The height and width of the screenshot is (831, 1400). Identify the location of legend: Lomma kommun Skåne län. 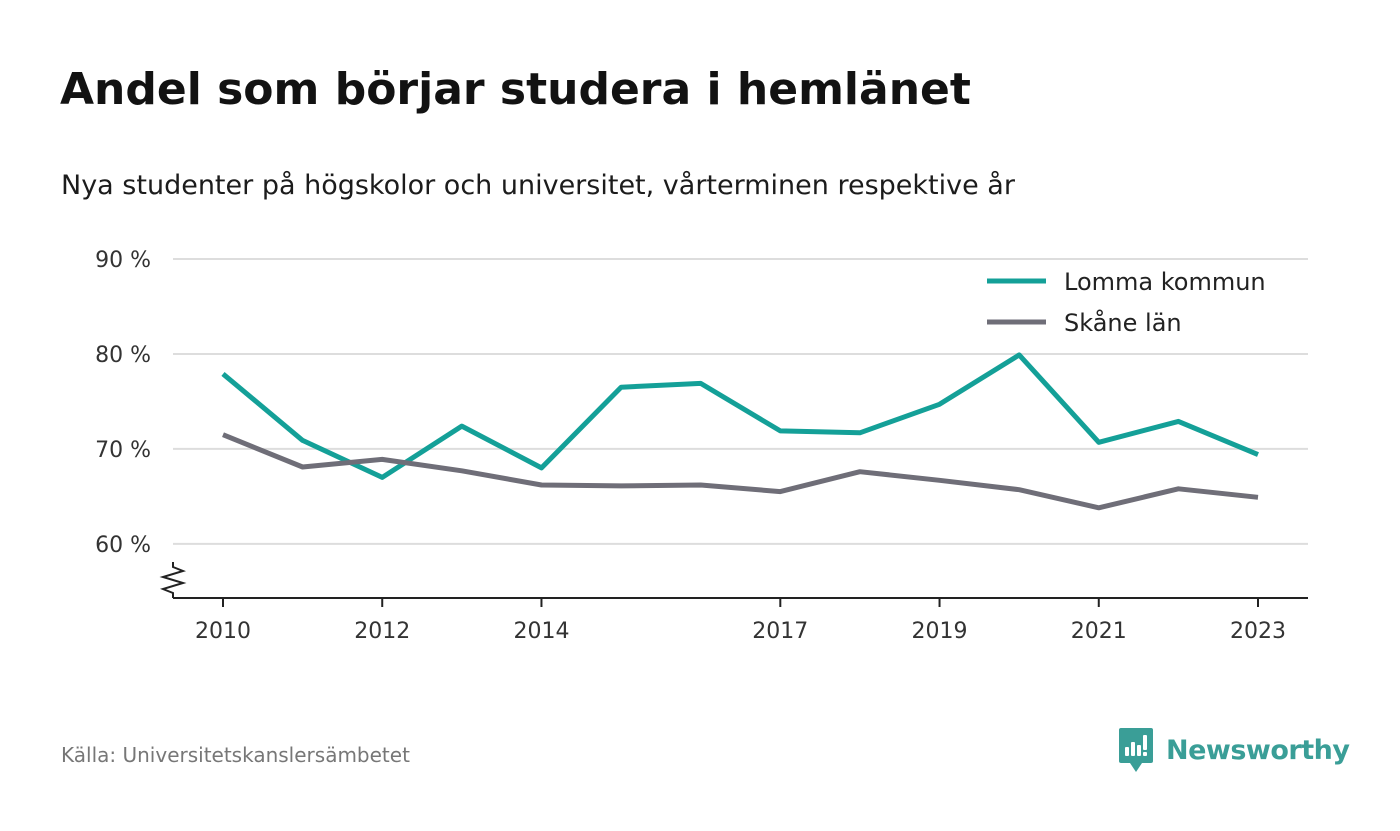
(1139, 302).